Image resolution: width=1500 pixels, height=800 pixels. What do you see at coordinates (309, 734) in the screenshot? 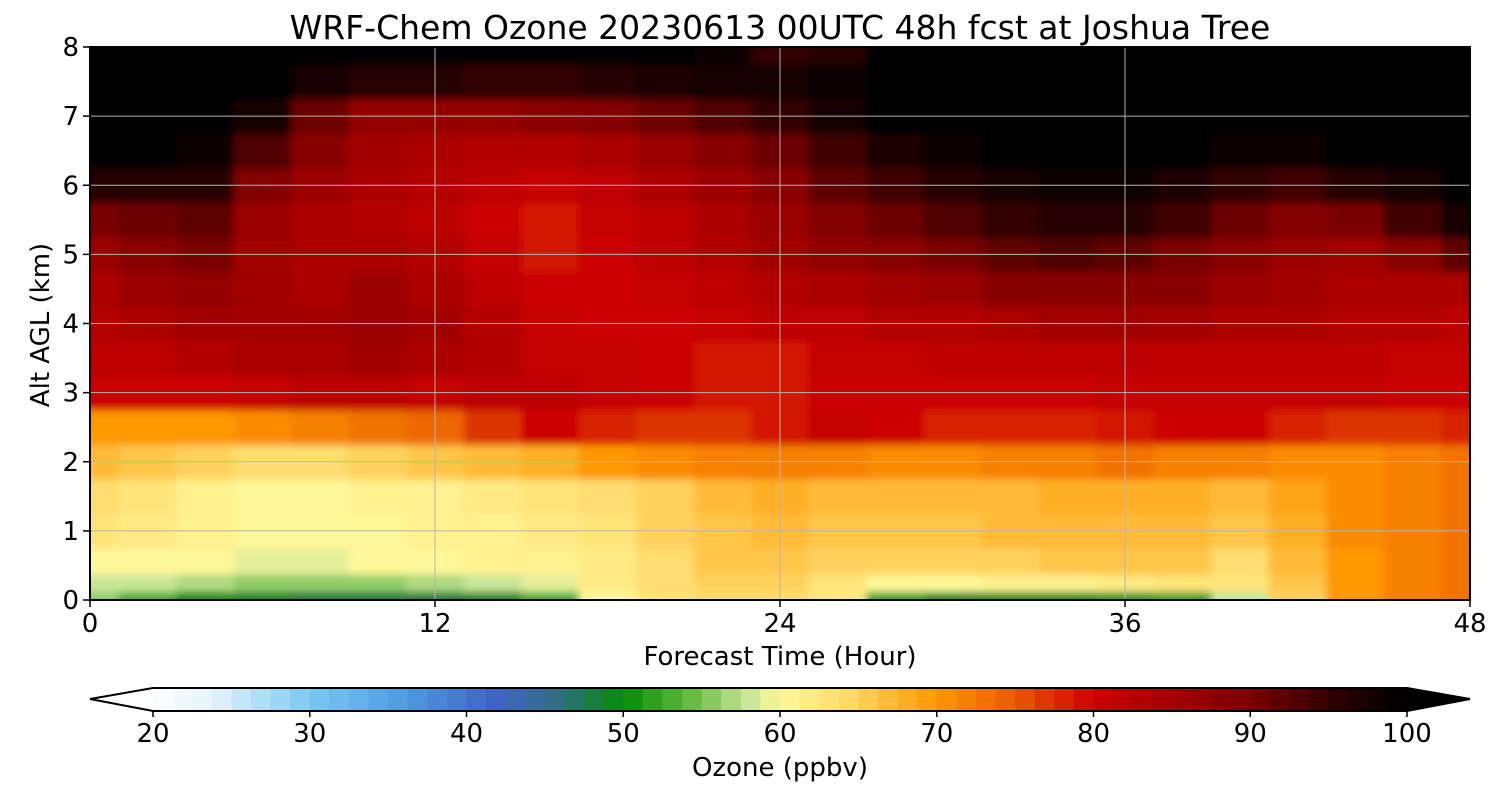
I see `colorbar-tick-label: 30` at bounding box center [309, 734].